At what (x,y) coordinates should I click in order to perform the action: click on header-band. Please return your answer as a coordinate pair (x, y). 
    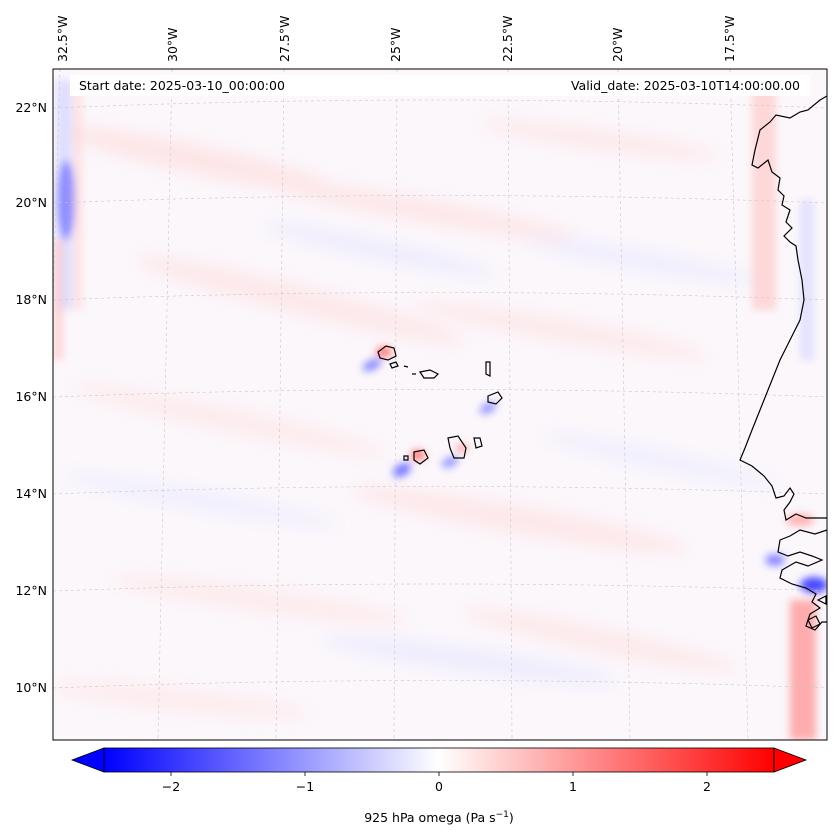
    Looking at the image, I should click on (440, 85).